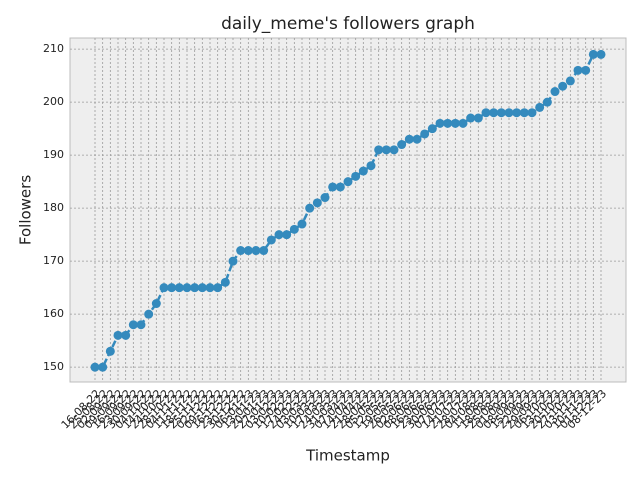 This screenshot has height=480, width=640. What do you see at coordinates (53, 48) in the screenshot?
I see `y-tick-label: 210` at bounding box center [53, 48].